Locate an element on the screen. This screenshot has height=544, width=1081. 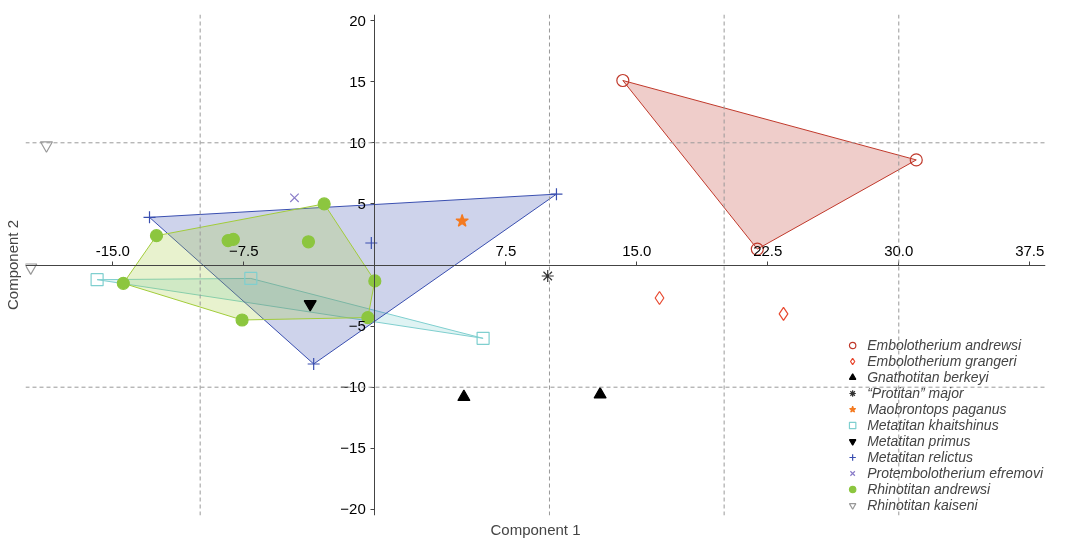
legend-label: Maobrontops paganus is located at coordinates (937, 409).